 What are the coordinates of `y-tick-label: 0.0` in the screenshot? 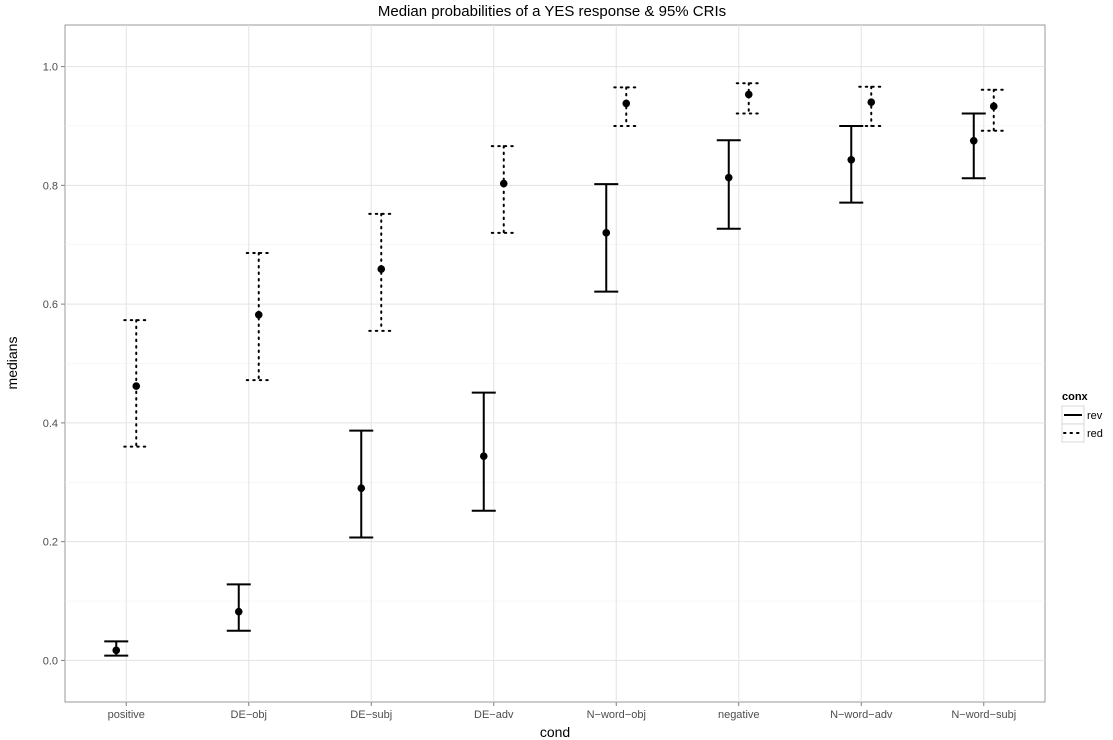 It's located at (50, 661).